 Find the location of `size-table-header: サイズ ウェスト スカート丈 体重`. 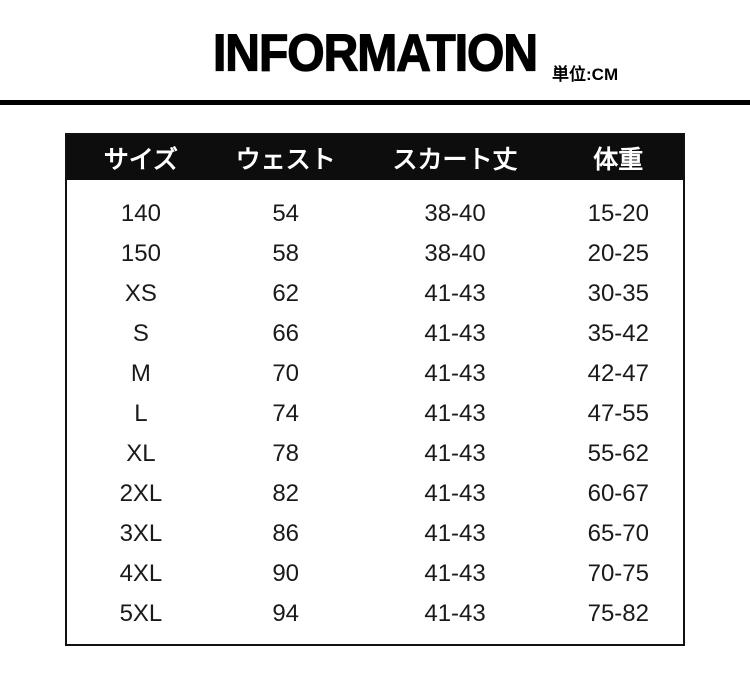

size-table-header: サイズ ウェスト スカート丈 体重 is located at coordinates (375, 157).